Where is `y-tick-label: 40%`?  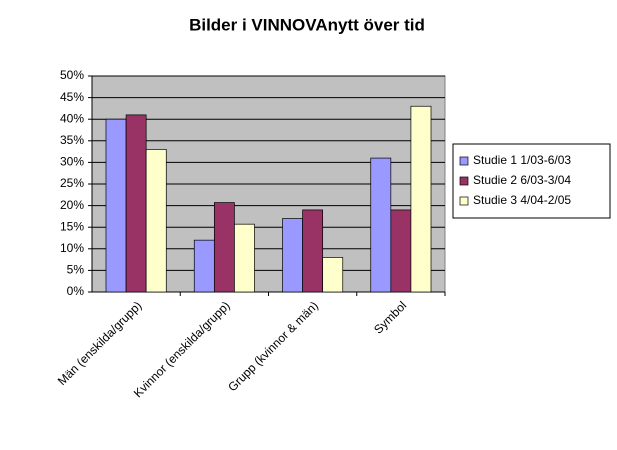 y-tick-label: 40% is located at coordinates (72, 118).